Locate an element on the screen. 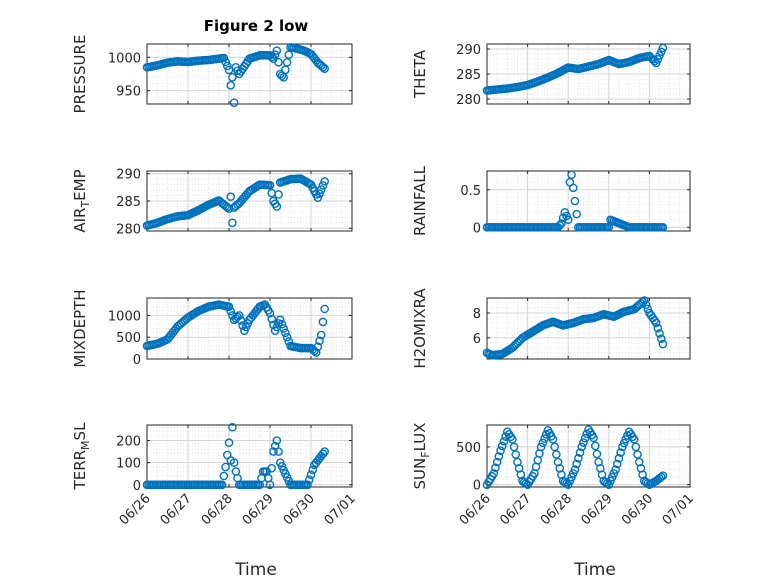 This screenshot has width=778, height=583. y-tick-label: 285 is located at coordinates (468, 75).